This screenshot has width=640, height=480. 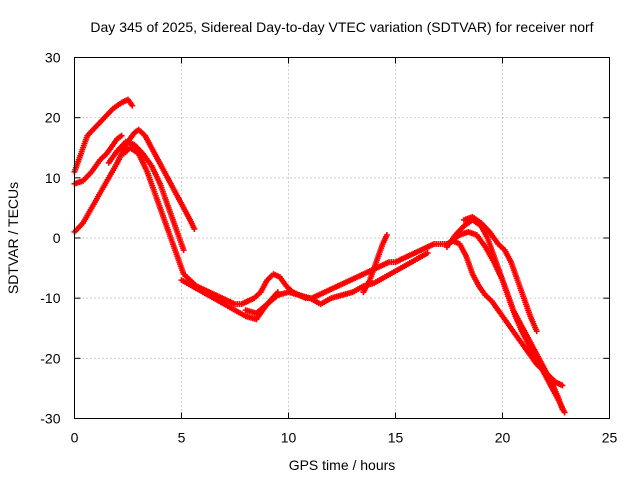 I want to click on y-tick-label: 10, so click(x=53, y=178).